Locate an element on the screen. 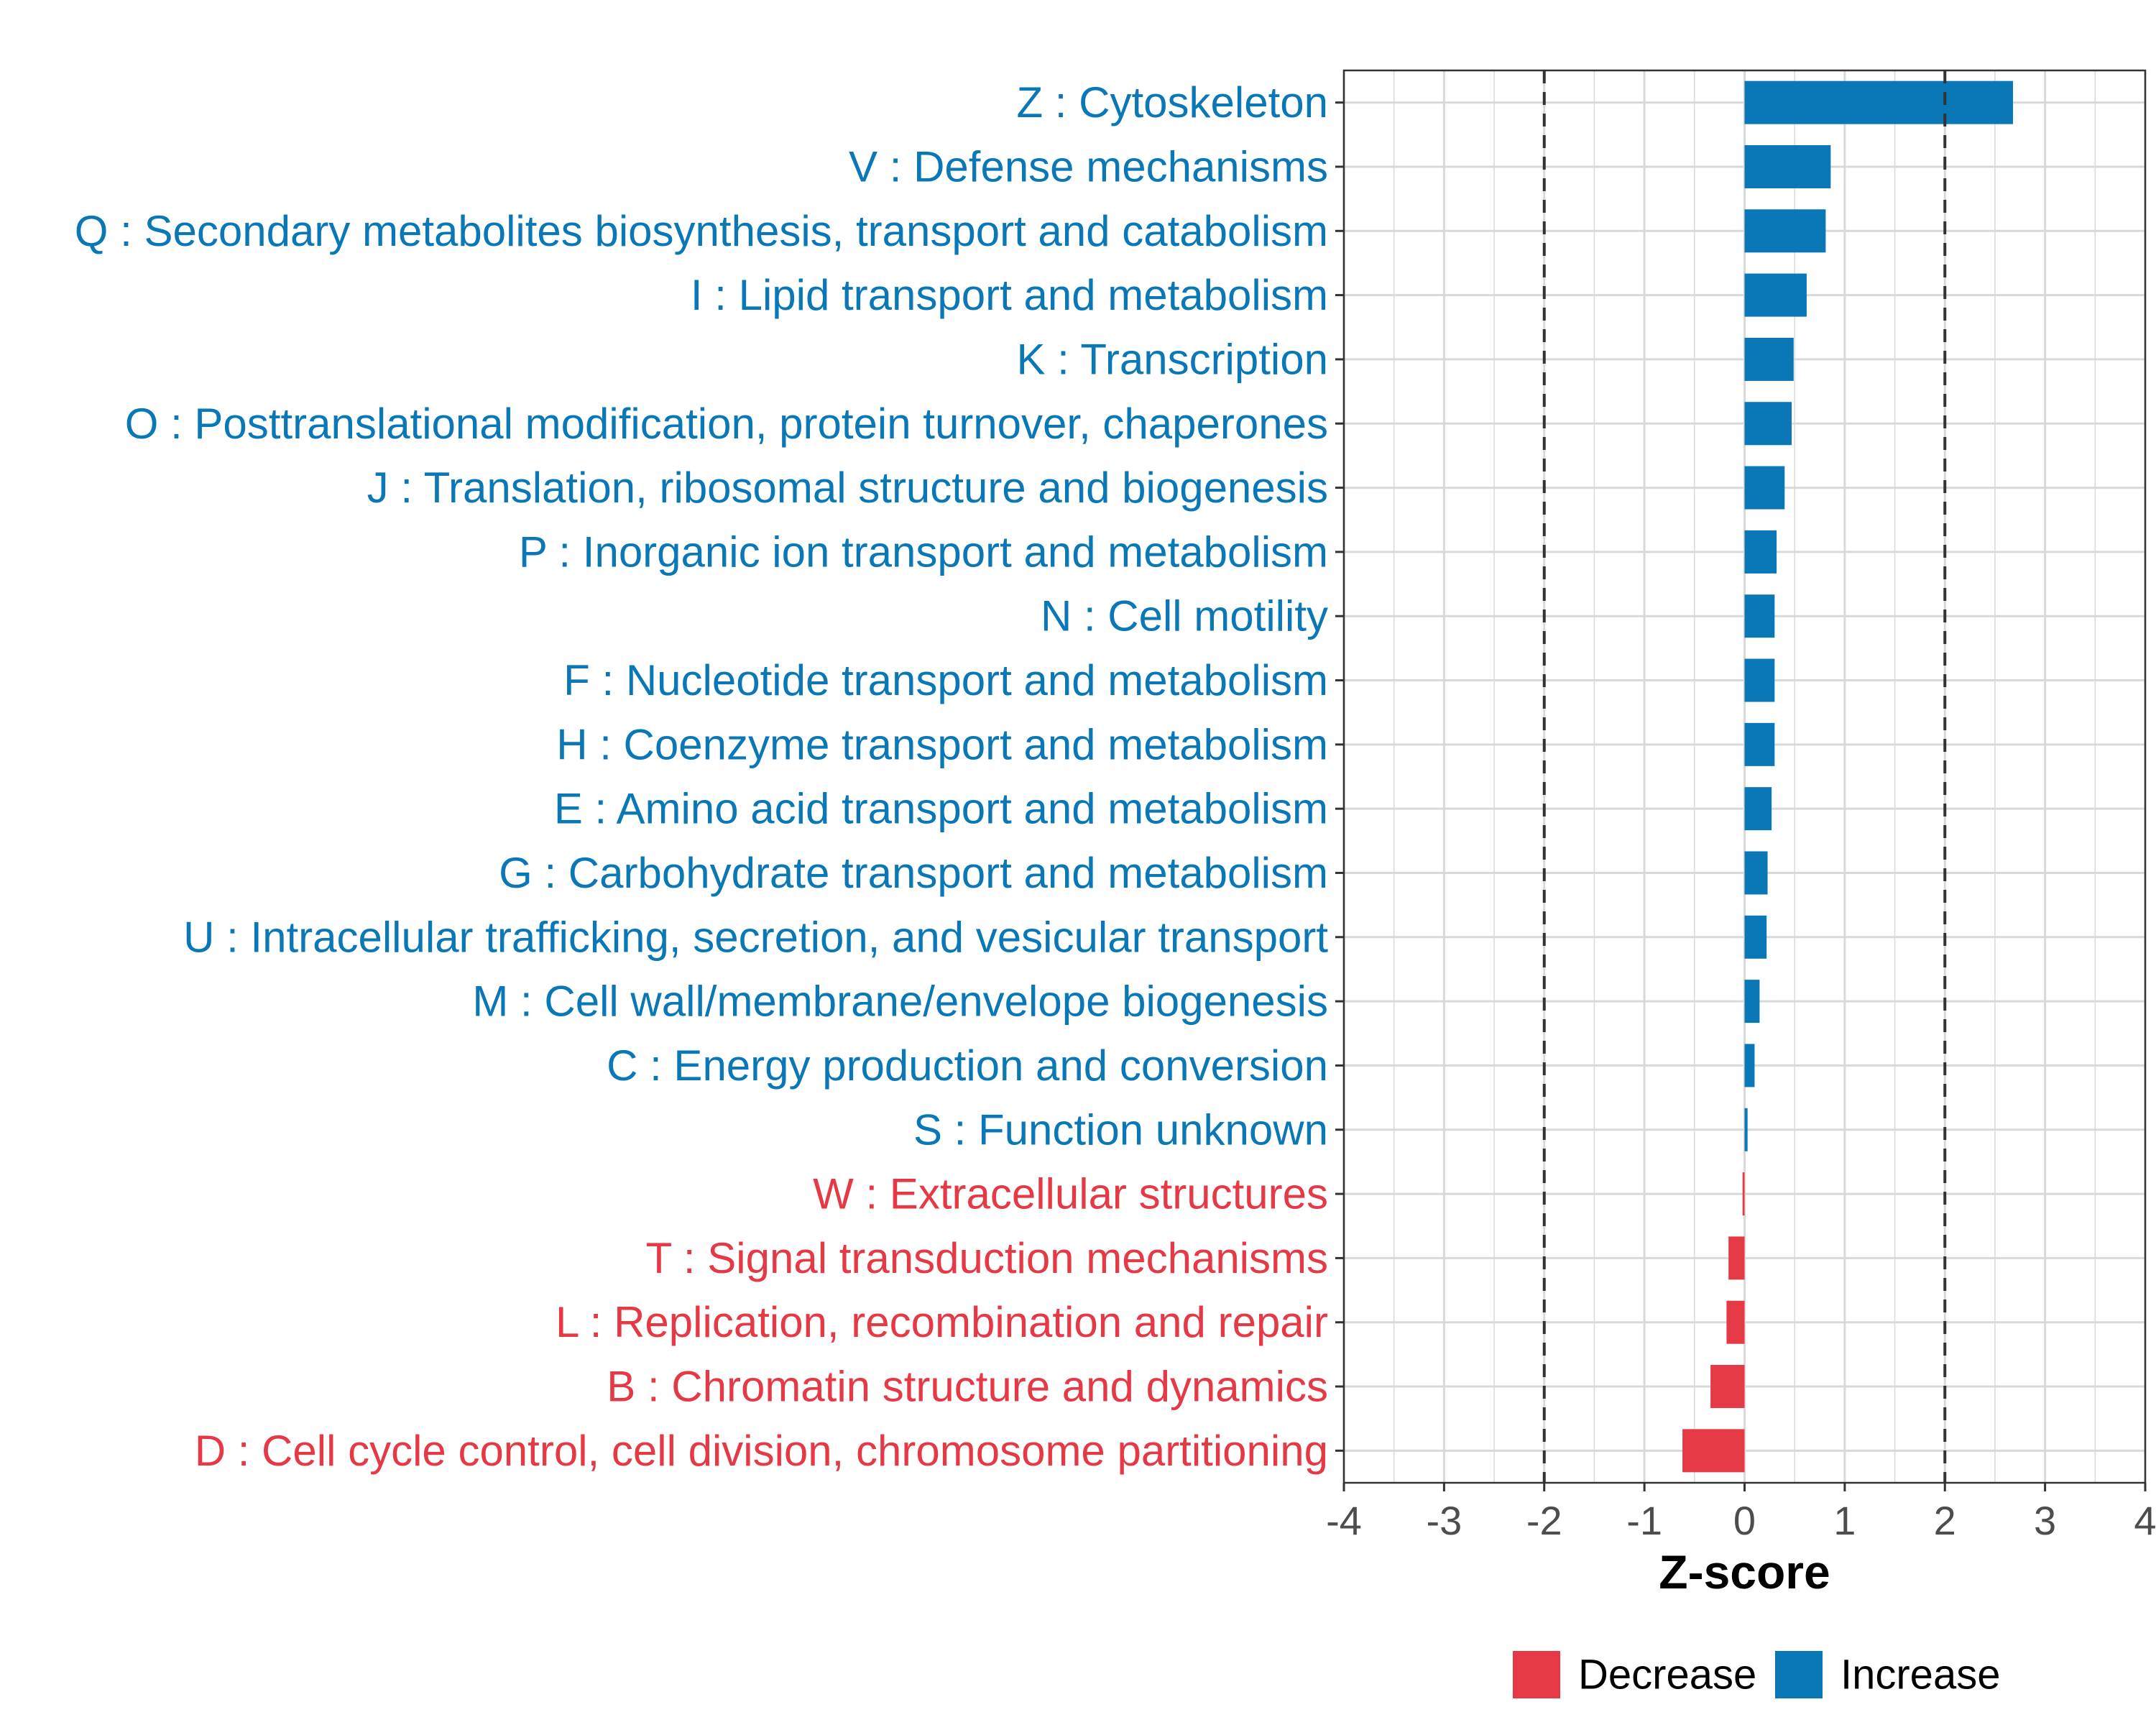 This screenshot has width=2156, height=1725. bars is located at coordinates (1848, 776).